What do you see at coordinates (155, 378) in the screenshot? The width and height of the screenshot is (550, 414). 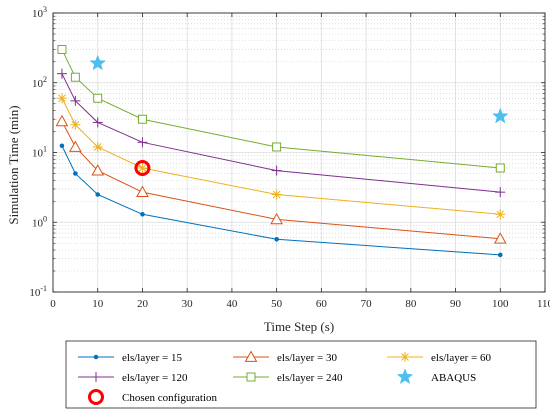 I see `legend-label: els/layer = 120` at bounding box center [155, 378].